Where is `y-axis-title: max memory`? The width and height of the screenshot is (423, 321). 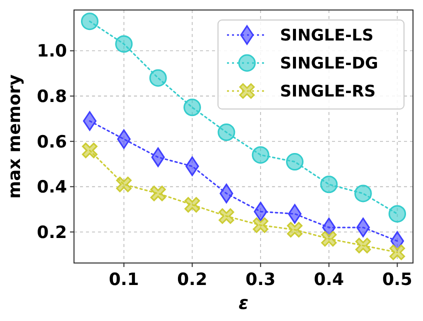 y-axis-title: max memory is located at coordinates (15, 136).